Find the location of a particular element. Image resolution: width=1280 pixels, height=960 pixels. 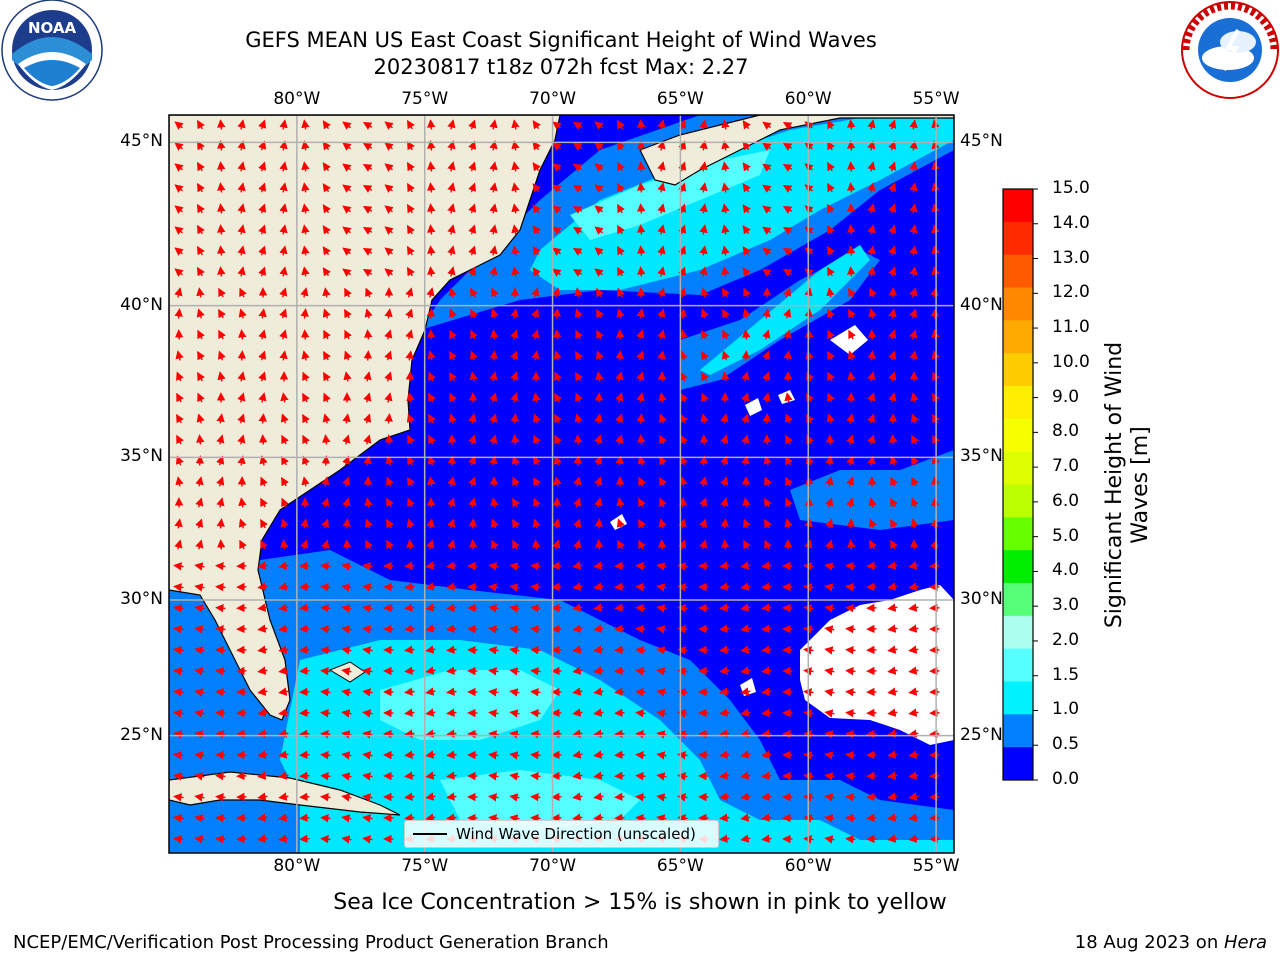

colorbar-segment is located at coordinates (1018, 665).